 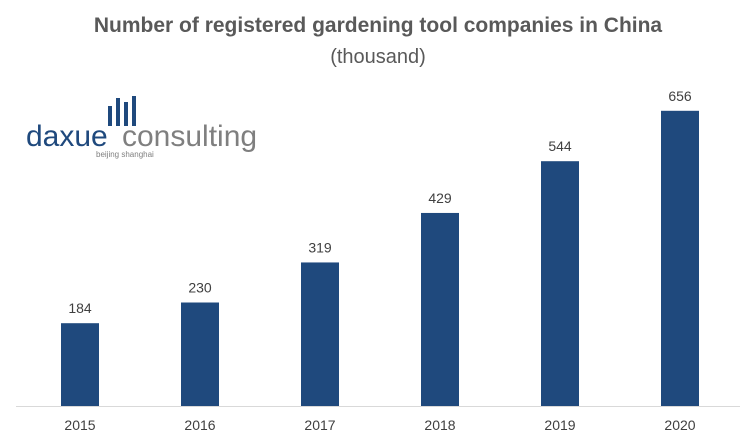 What do you see at coordinates (439, 425) in the screenshot?
I see `x-tick-label-2018: 2018` at bounding box center [439, 425].